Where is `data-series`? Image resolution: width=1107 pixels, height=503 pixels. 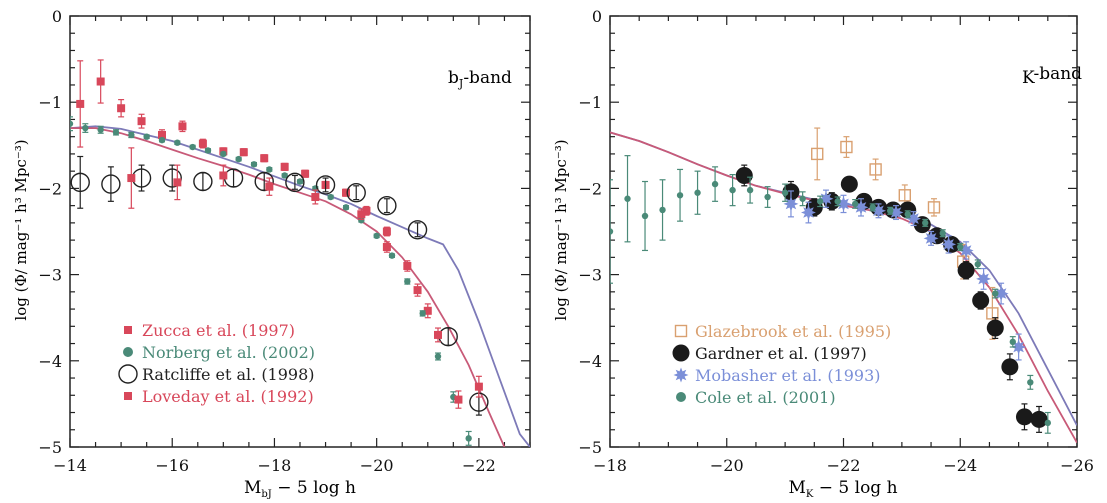
data-series is located at coordinates (905, 233).